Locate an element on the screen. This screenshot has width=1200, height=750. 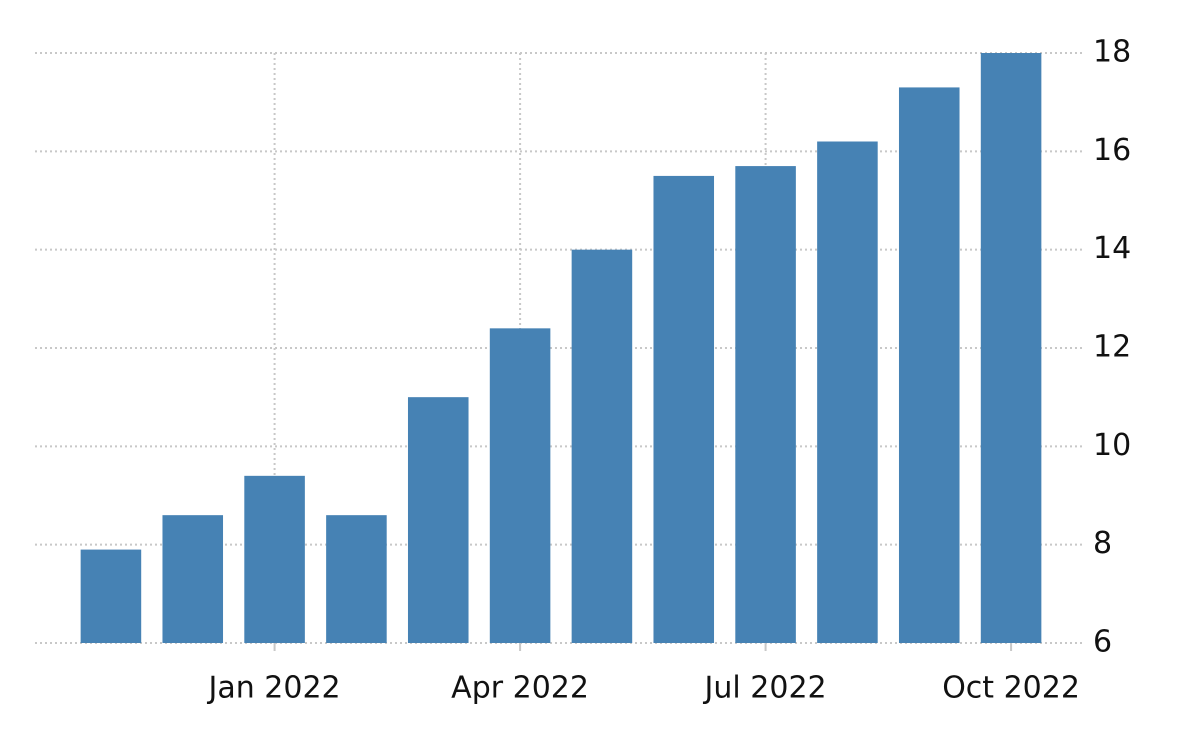
y-tick-label: 16 is located at coordinates (1112, 150).